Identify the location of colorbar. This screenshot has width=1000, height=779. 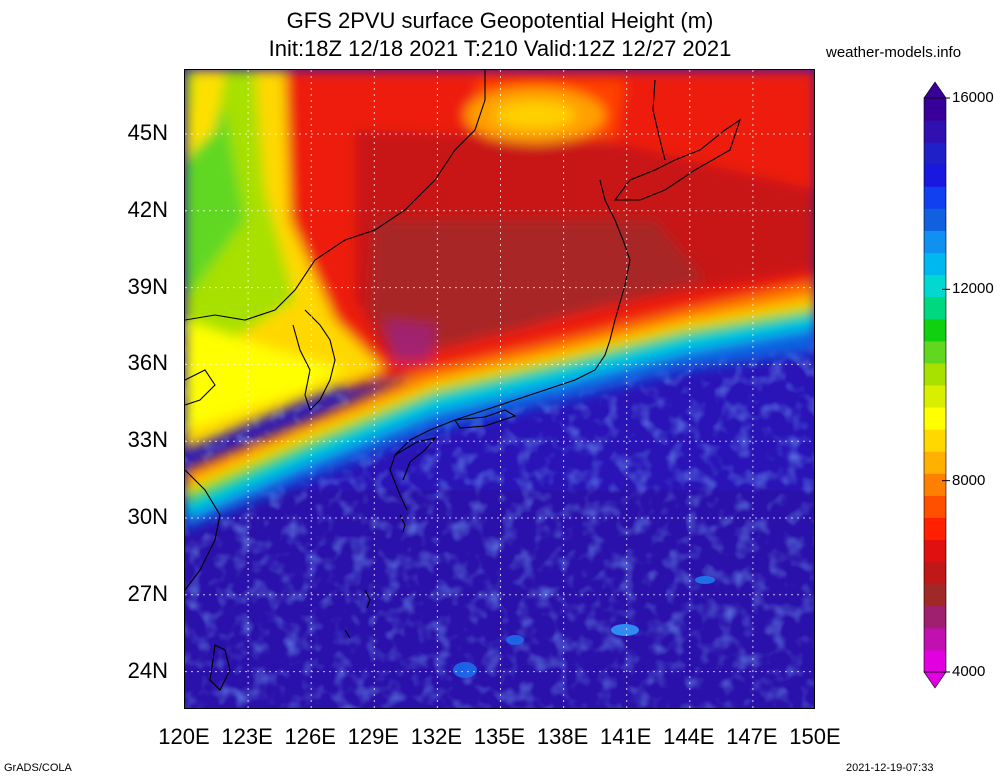
(936, 385).